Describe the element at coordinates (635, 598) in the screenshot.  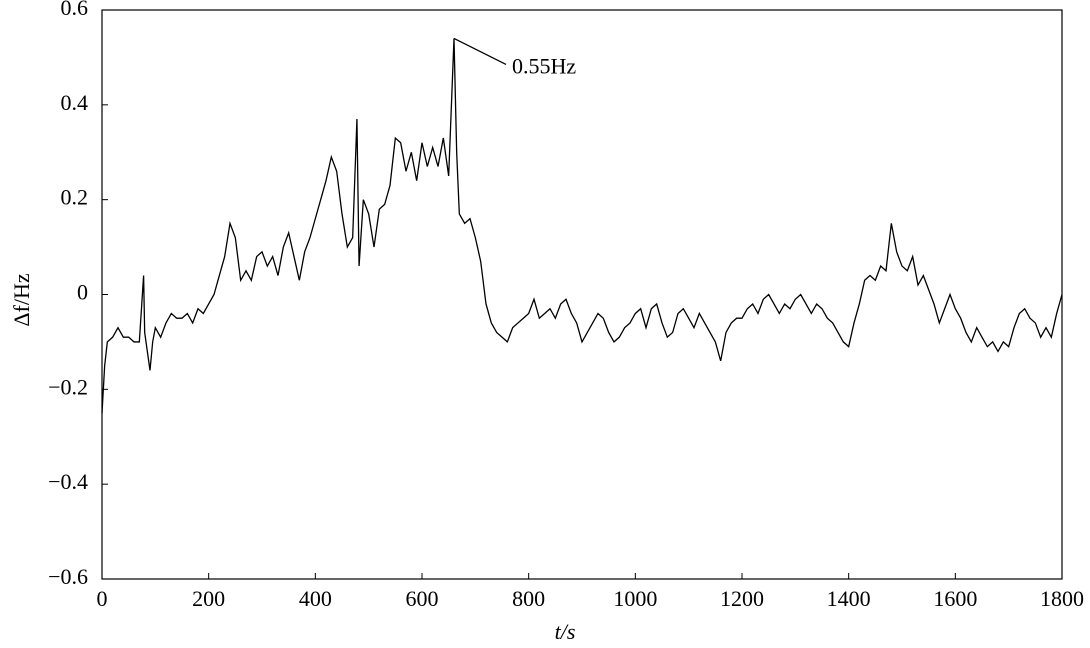
I see `x-tick-label: 1000` at that location.